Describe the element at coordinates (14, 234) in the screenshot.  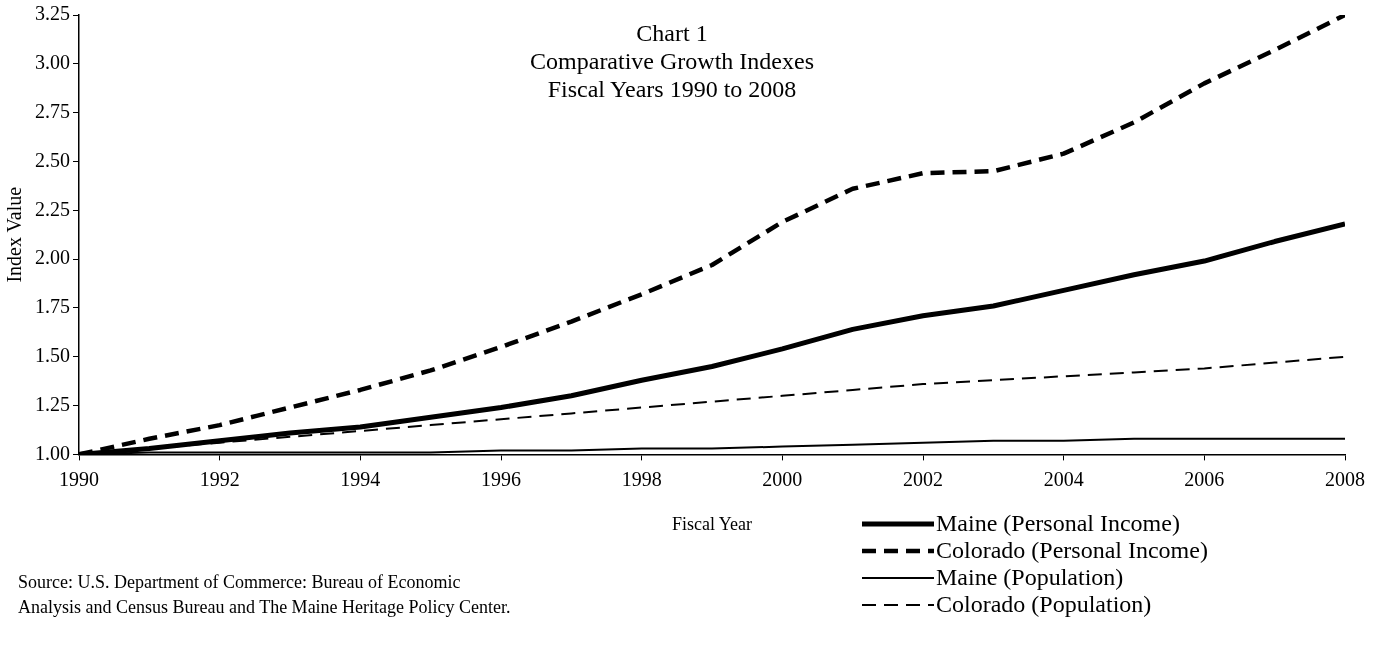
I see `y-axis-title: Index Value` at that location.